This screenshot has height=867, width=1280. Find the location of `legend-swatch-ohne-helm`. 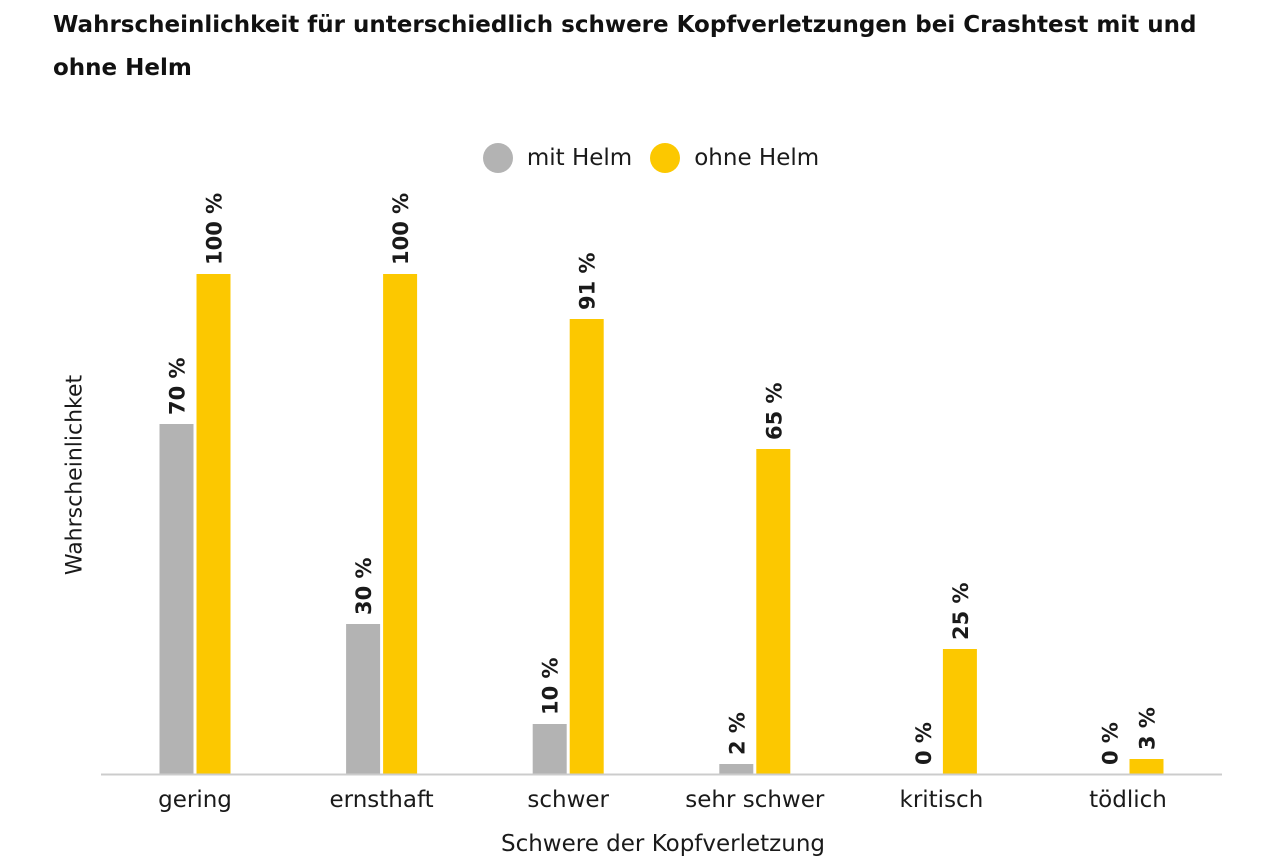

legend-swatch-ohne-helm is located at coordinates (665, 158).